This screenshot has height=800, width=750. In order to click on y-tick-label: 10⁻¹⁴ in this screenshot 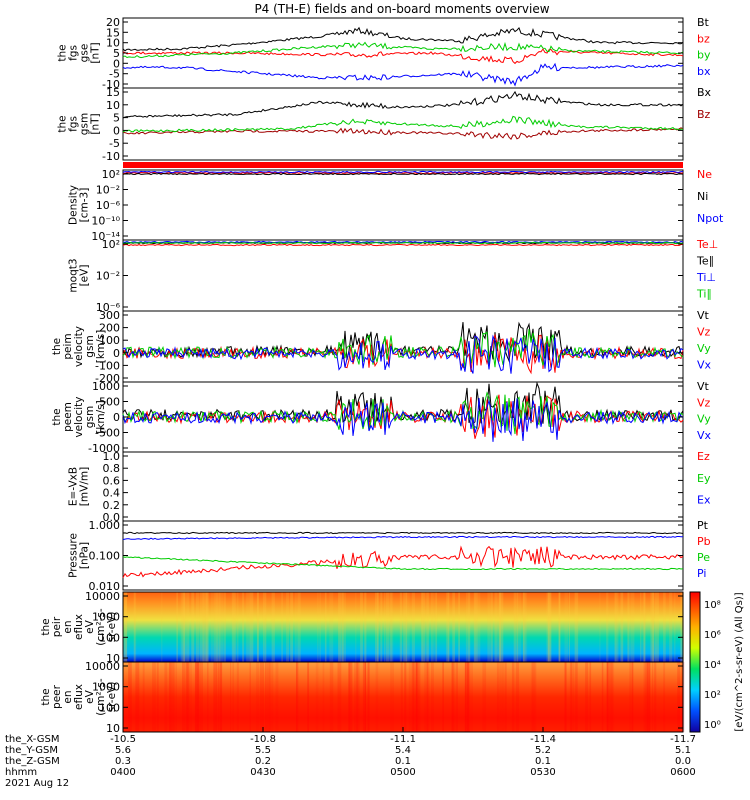, I will do `click(105, 236)`.